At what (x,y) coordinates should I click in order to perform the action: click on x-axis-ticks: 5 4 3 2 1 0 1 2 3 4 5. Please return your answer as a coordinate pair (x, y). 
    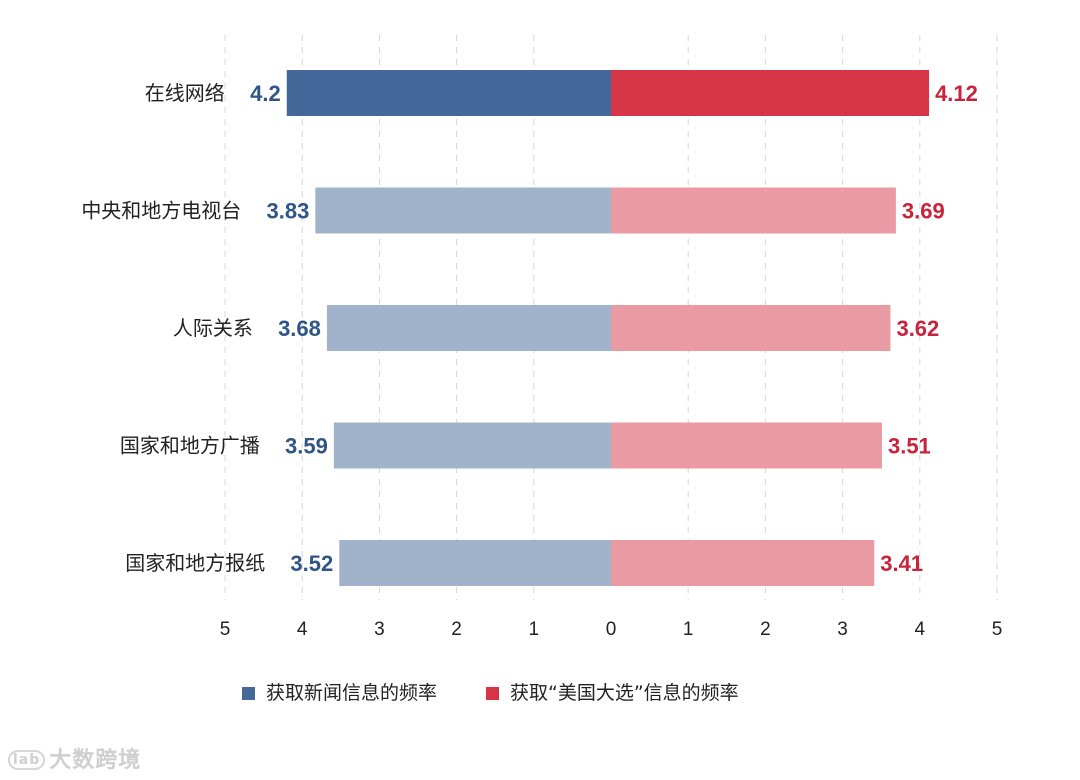
    Looking at the image, I should click on (611, 629).